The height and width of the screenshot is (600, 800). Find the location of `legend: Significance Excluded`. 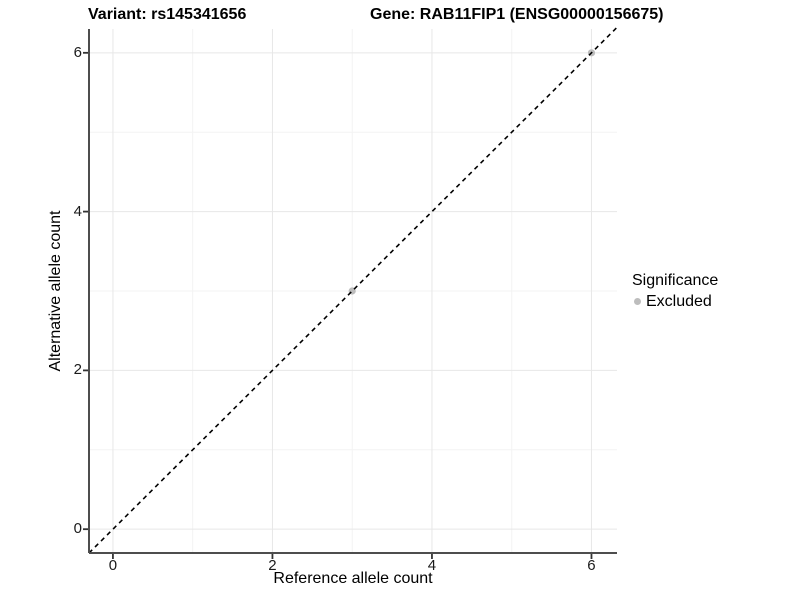

legend: Significance Excluded is located at coordinates (675, 291).